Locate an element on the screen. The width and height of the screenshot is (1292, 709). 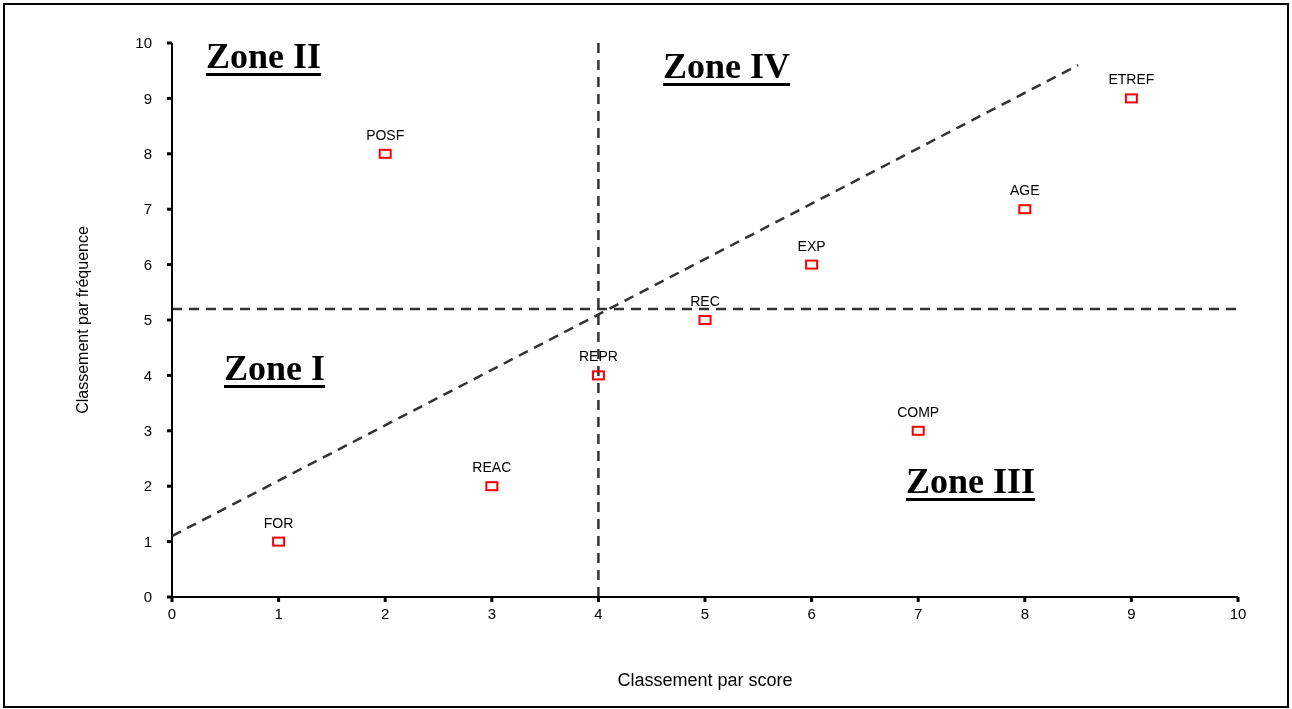
x-tick-label: 10 is located at coordinates (1238, 613).